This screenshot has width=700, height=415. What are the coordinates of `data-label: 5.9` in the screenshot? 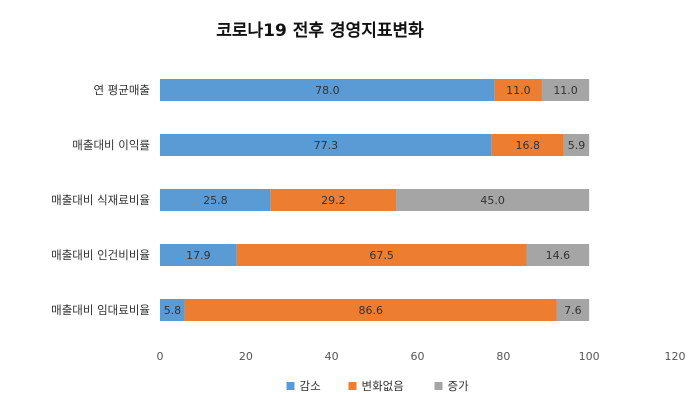 It's located at (577, 145).